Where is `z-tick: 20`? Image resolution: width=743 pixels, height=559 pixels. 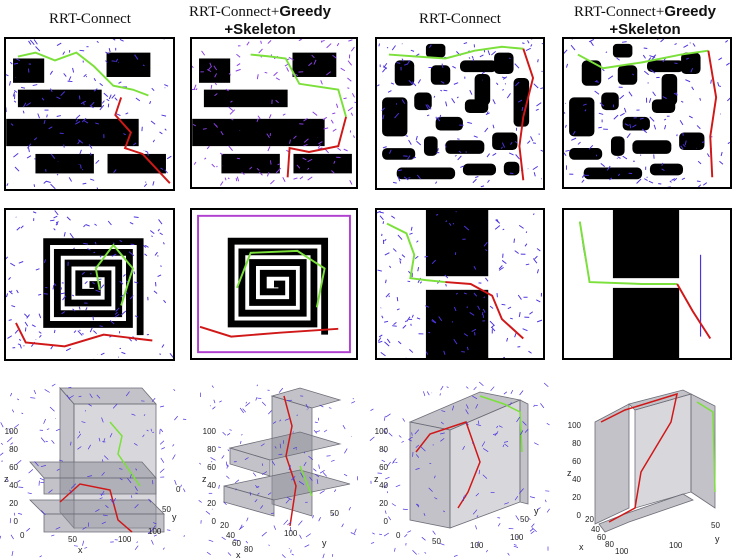 z-tick: 20 is located at coordinates (211, 503).